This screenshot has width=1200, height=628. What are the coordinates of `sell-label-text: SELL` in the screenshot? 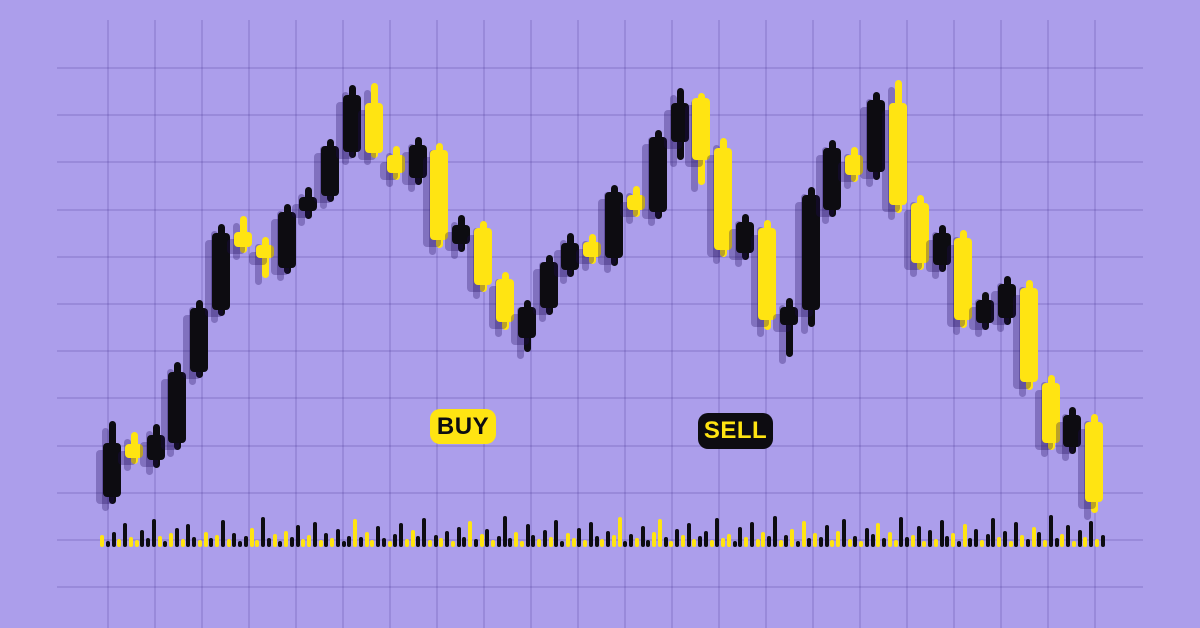 It's located at (735, 430).